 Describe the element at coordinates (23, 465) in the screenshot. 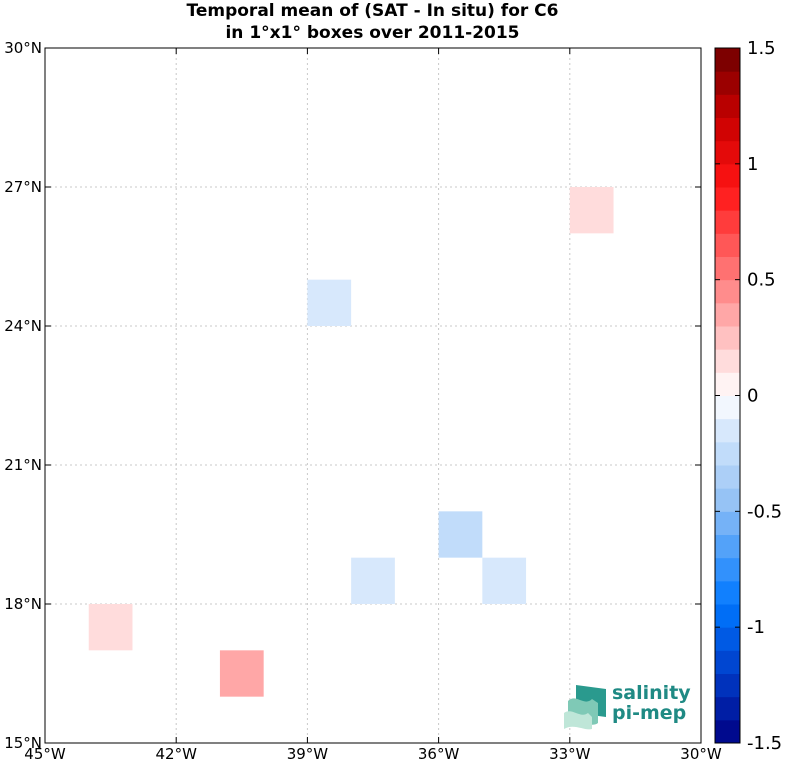

I see `y-tick-label: 21°N` at that location.